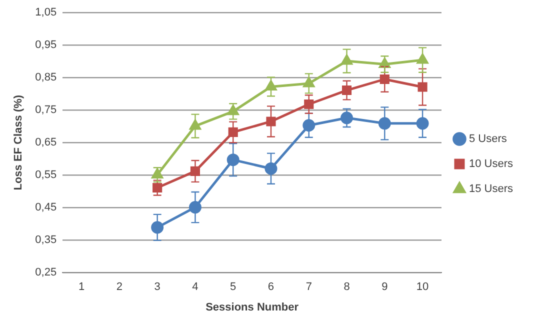 The image size is (543, 326). What do you see at coordinates (46, 175) in the screenshot?
I see `y-tick-label: 0,55` at bounding box center [46, 175].